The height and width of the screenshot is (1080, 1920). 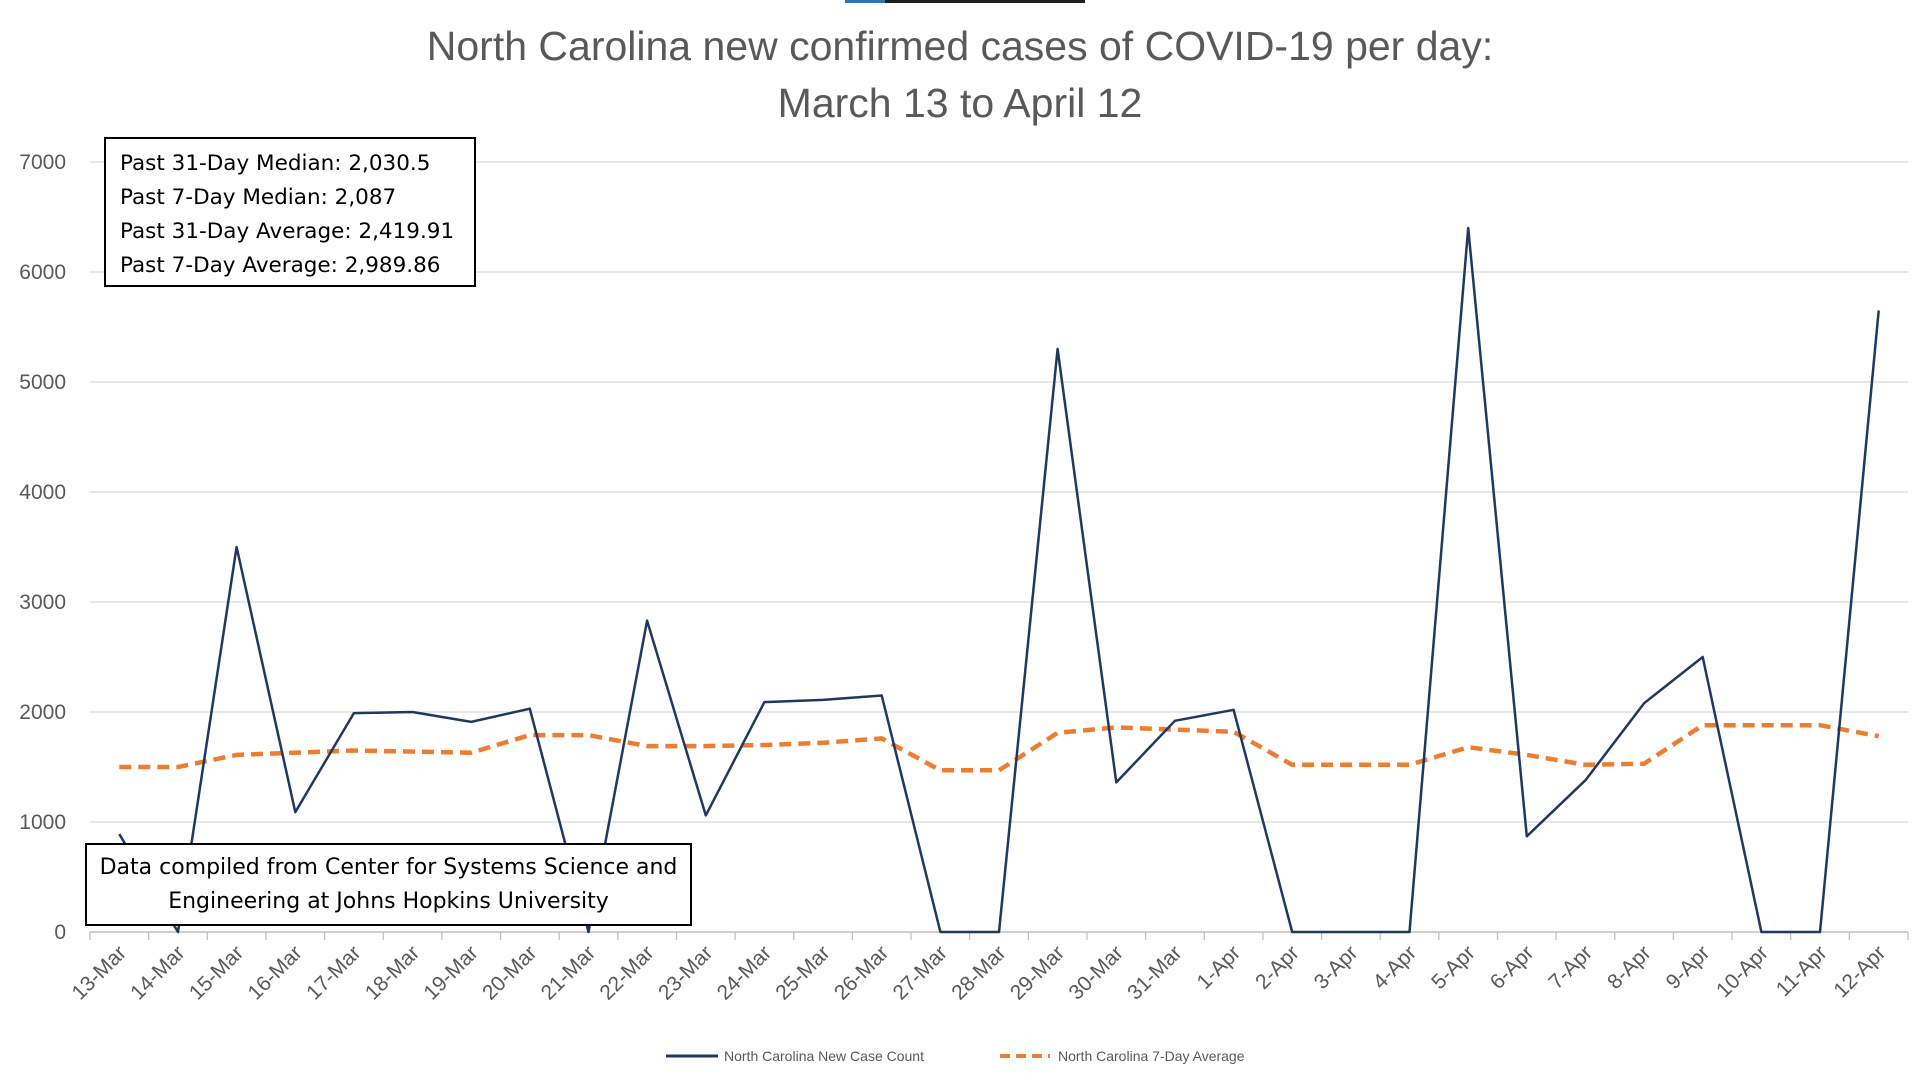 What do you see at coordinates (1802, 971) in the screenshot?
I see `x-tick-label: 11-Apr` at bounding box center [1802, 971].